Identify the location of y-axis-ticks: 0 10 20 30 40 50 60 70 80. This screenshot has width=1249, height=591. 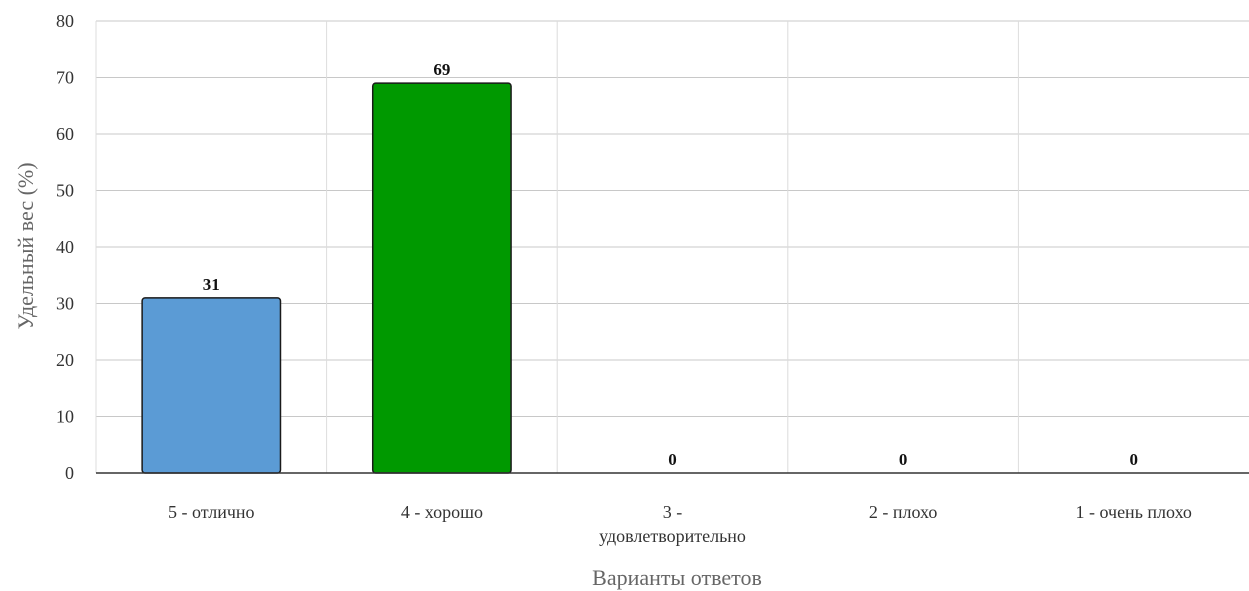
(65, 247).